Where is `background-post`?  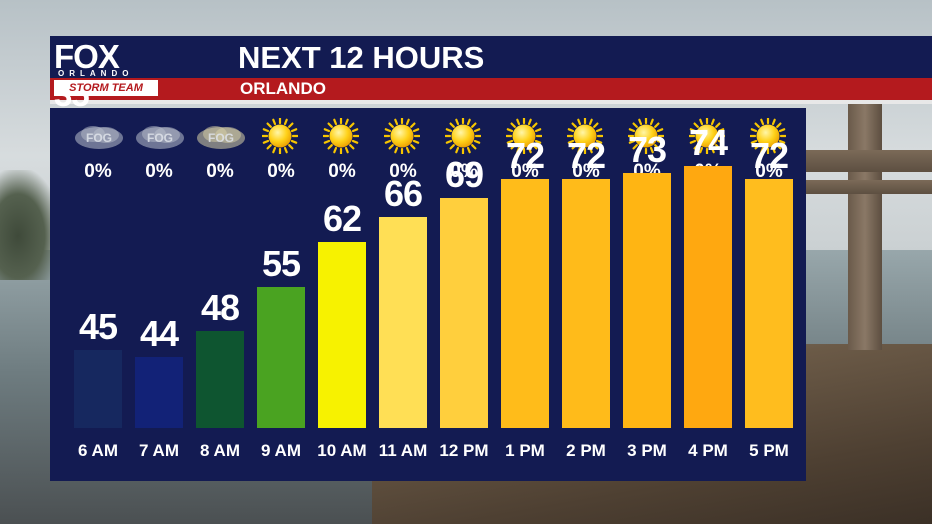
background-post is located at coordinates (865, 220).